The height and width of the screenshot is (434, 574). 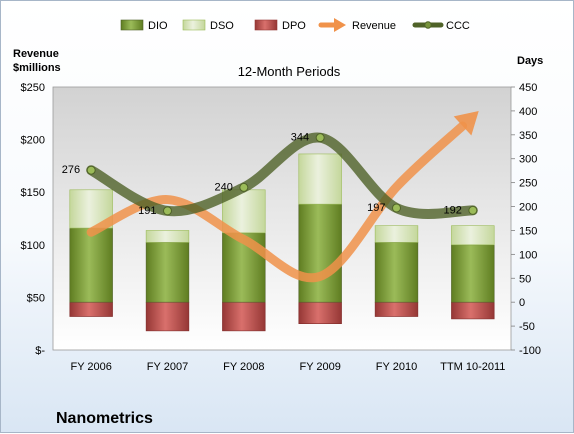 I want to click on chart-subtitle: 12-Month Periods, so click(x=289, y=71).